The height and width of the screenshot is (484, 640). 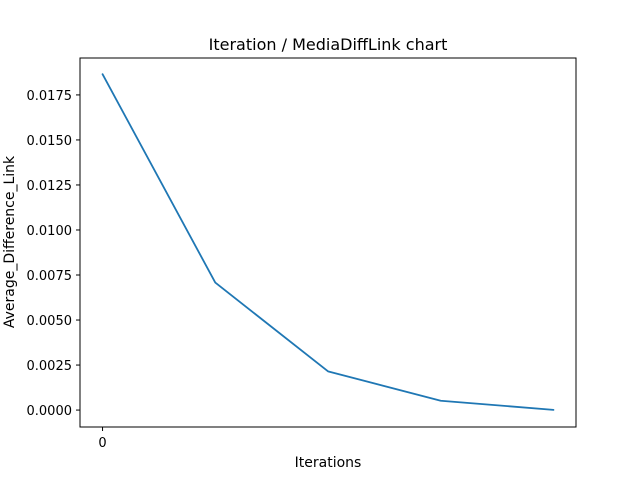 I want to click on y-tick-label: 0.0000, so click(x=50, y=411).